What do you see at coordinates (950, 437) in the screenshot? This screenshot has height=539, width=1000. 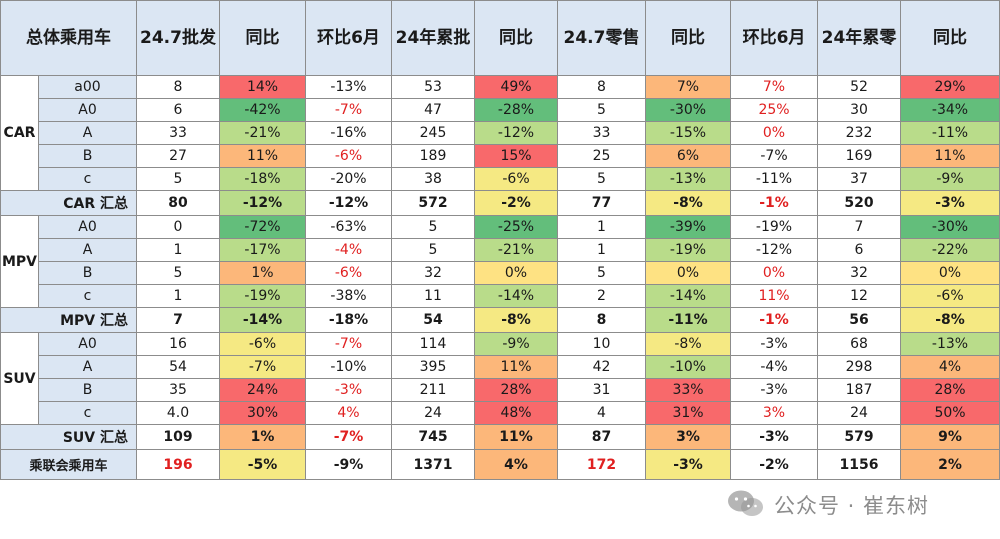 I see `cell-retail-ytd-yoy: 9%` at bounding box center [950, 437].